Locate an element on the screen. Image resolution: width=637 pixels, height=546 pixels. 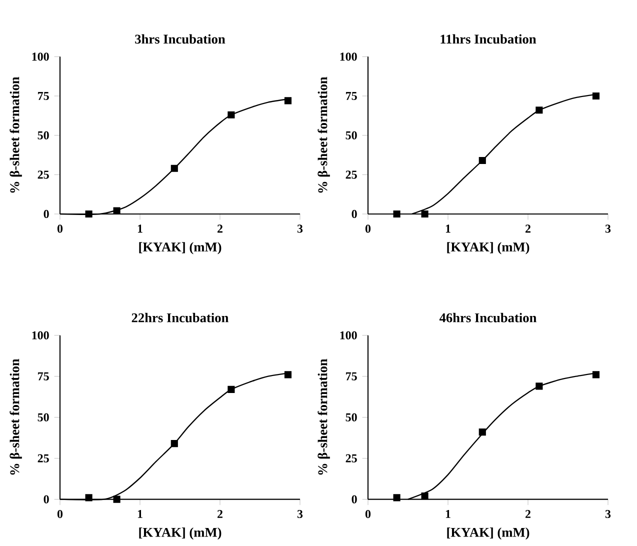
chart-title: 46hrs Incubation is located at coordinates (488, 317).